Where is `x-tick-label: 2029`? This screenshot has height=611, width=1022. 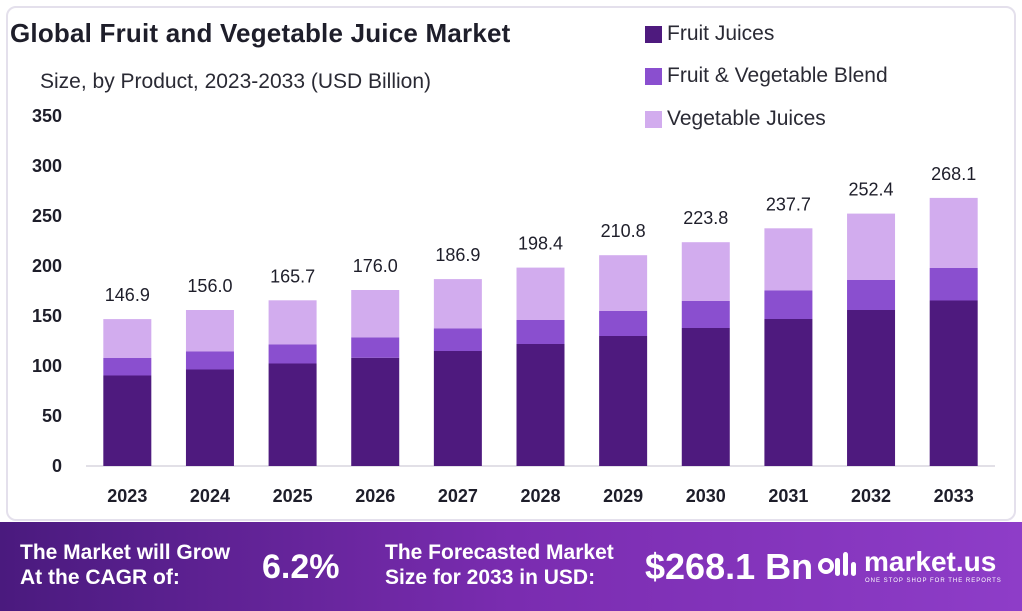 x-tick-label: 2029 is located at coordinates (623, 496).